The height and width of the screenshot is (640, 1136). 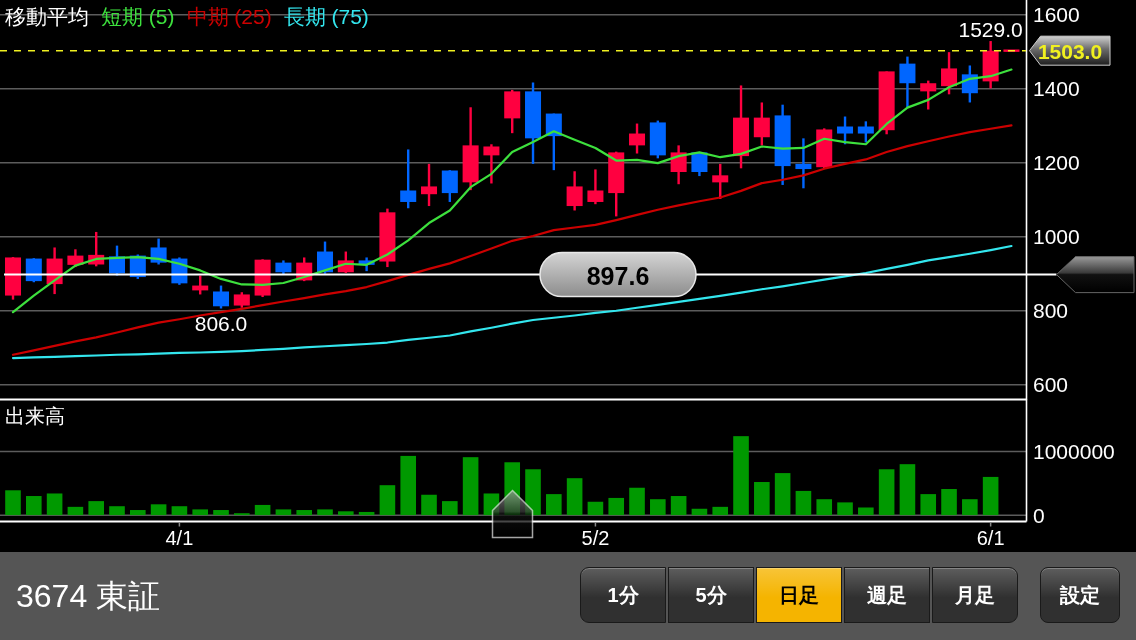 What do you see at coordinates (799, 595) in the screenshot?
I see `button: 日足` at bounding box center [799, 595].